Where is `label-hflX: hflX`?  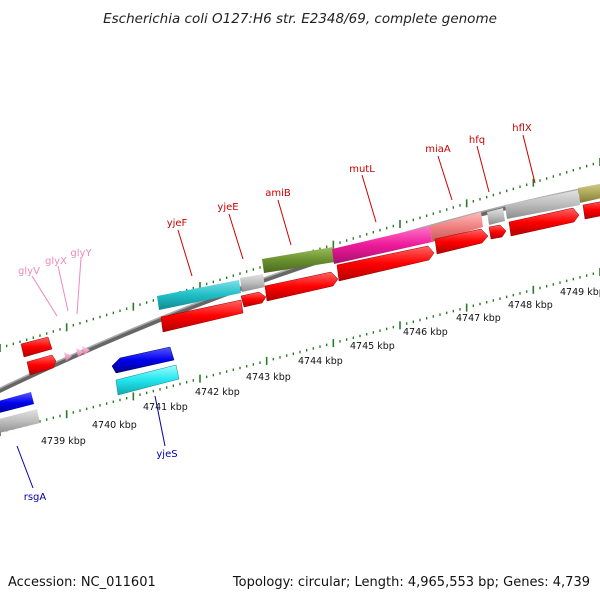
label-hflX: hflX is located at coordinates (522, 128).